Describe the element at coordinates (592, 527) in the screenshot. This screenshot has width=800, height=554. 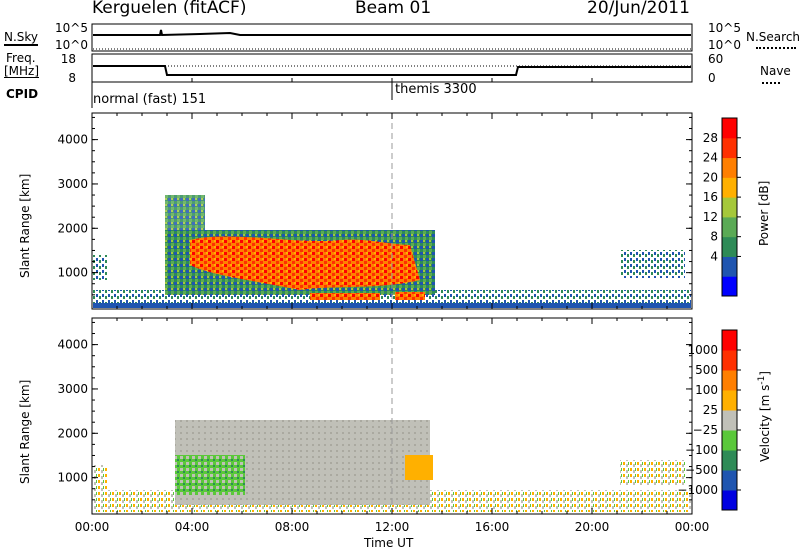
I see `x-tick-label: 20:00` at that location.